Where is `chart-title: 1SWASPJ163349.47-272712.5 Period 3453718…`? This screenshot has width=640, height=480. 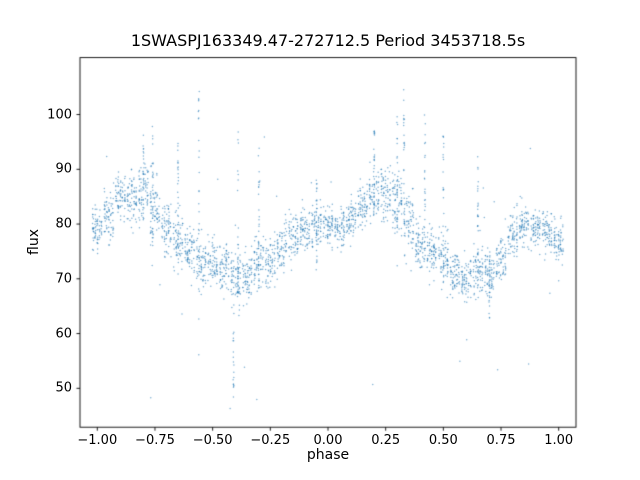
chart-title: 1SWASPJ163349.47-272712.5 Period 3453718… is located at coordinates (328, 40).